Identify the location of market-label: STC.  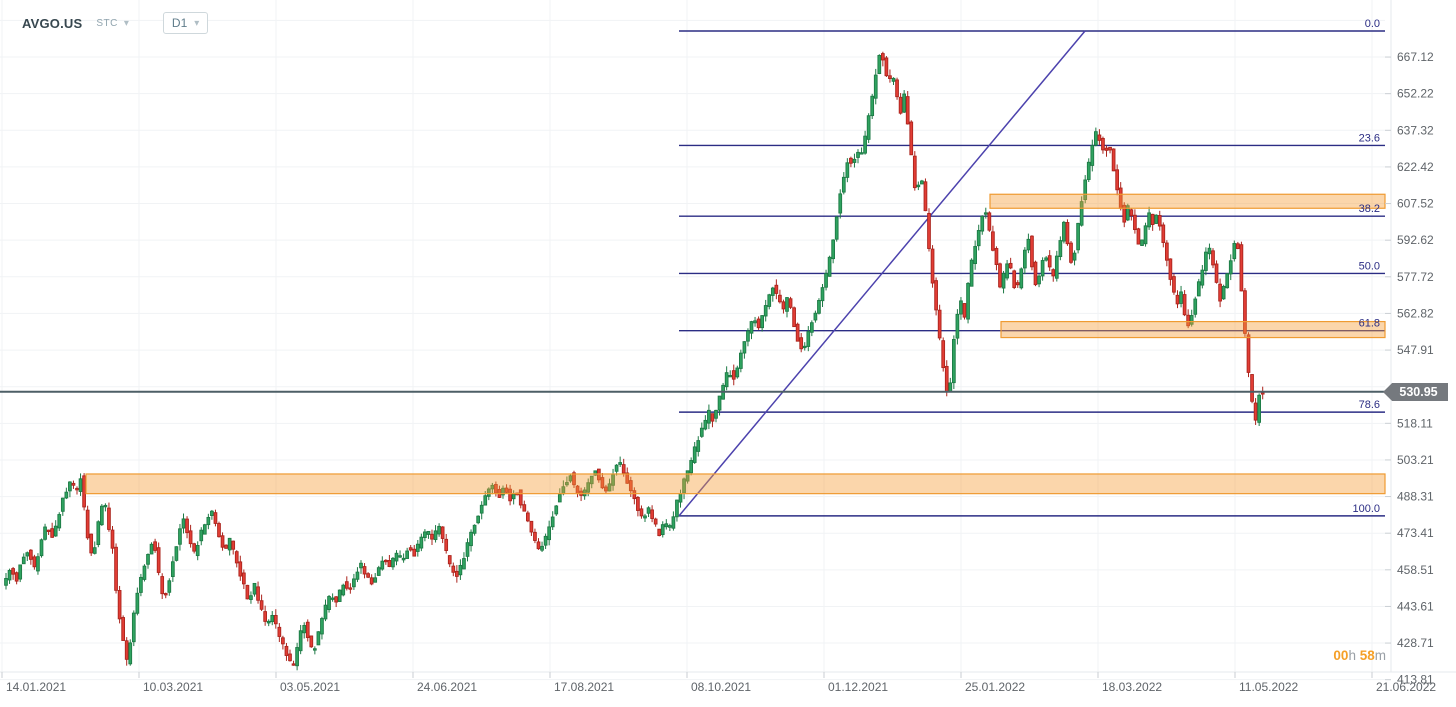
(107, 23).